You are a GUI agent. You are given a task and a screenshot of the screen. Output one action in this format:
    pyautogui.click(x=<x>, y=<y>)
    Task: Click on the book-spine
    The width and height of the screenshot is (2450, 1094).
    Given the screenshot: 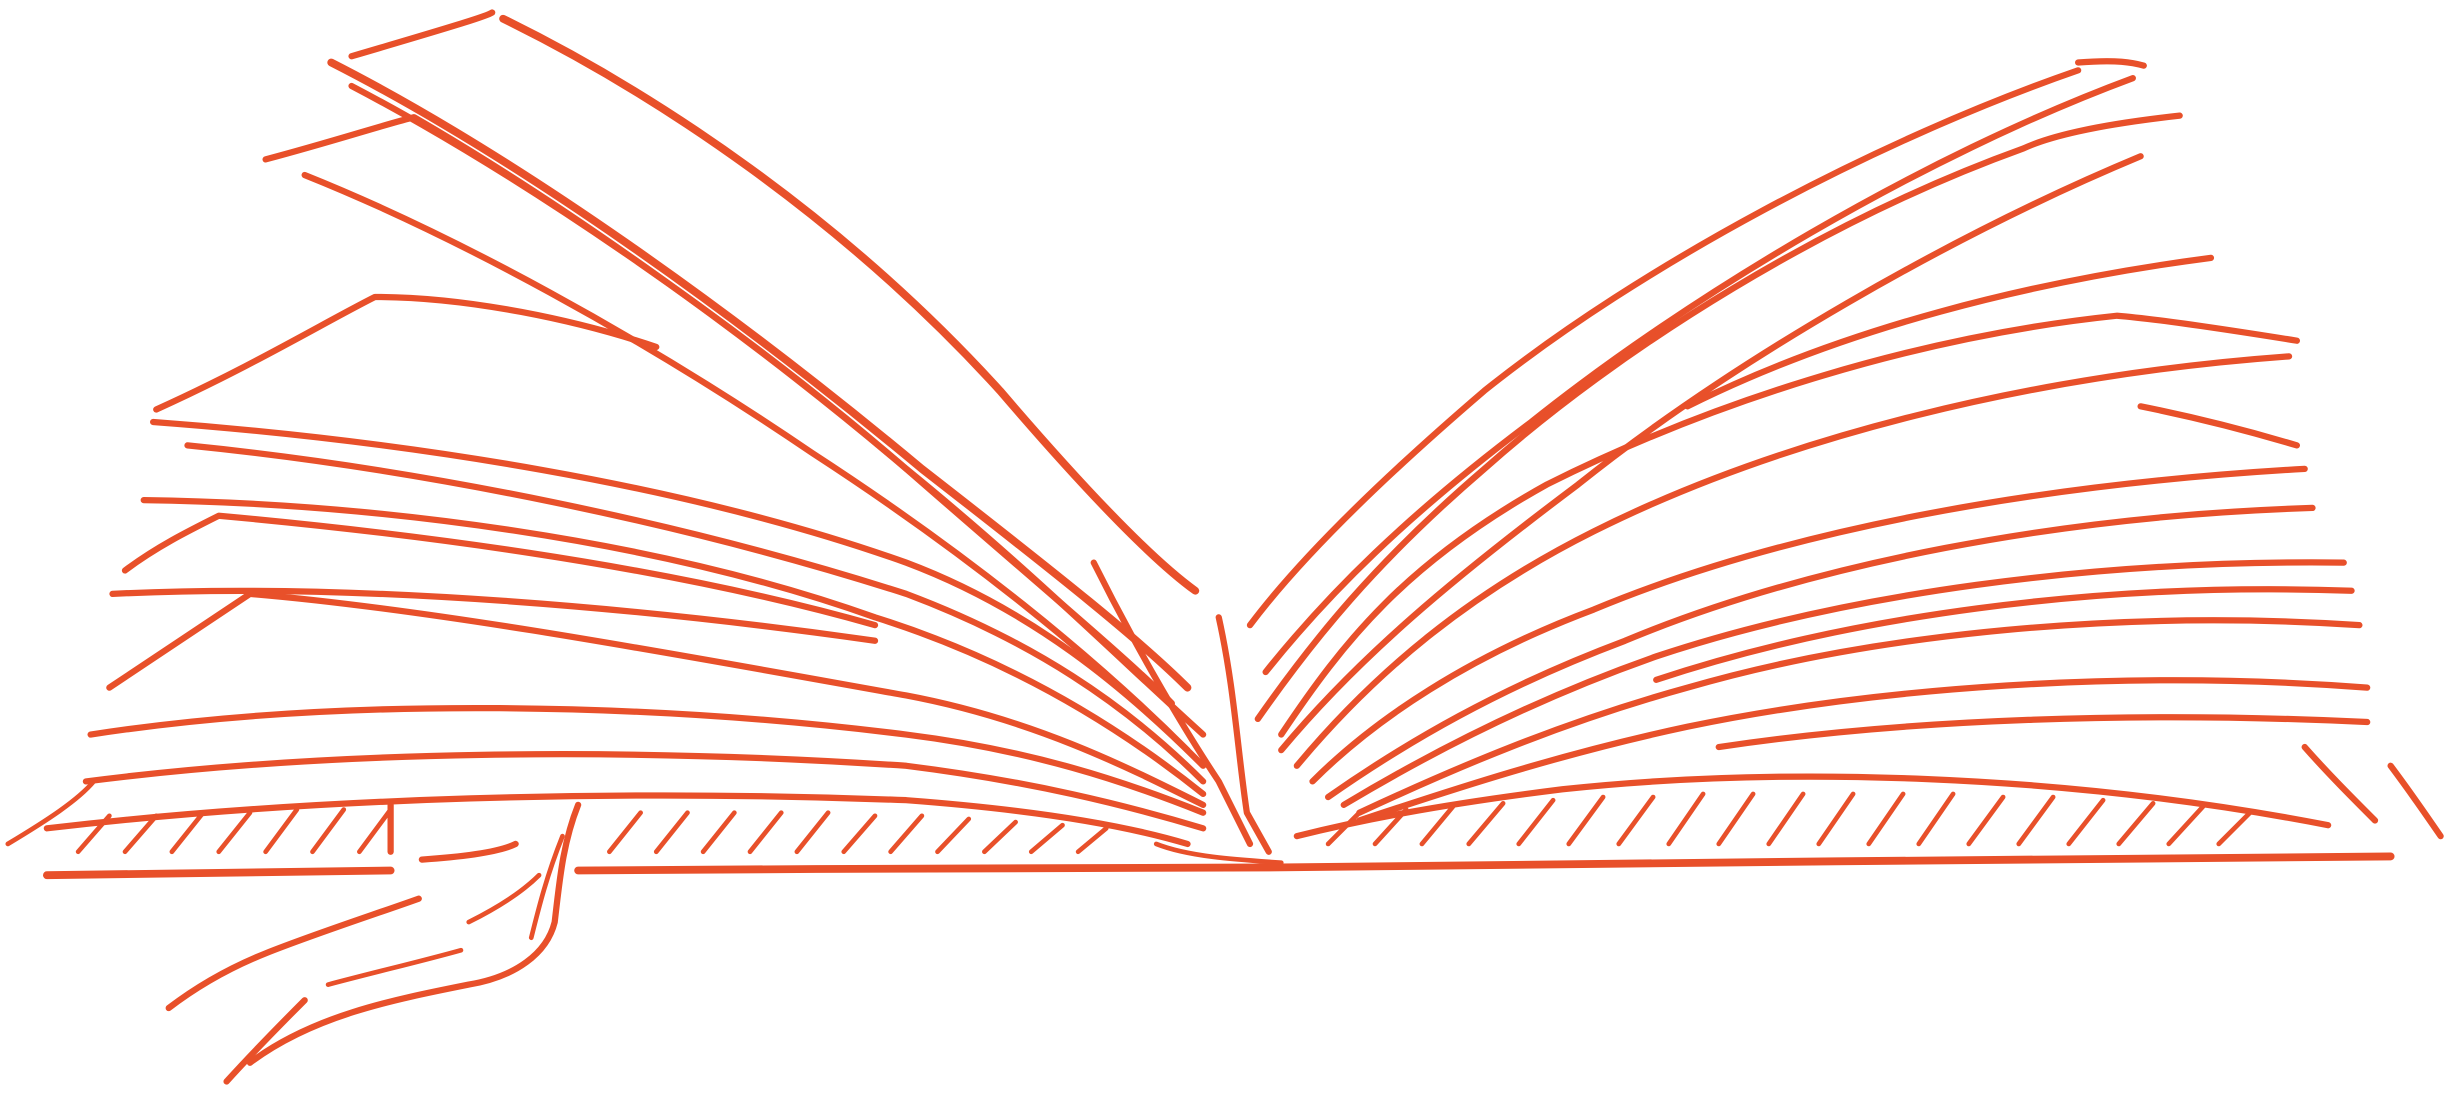 What is the action you would take?
    pyautogui.click(x=1187, y=712)
    